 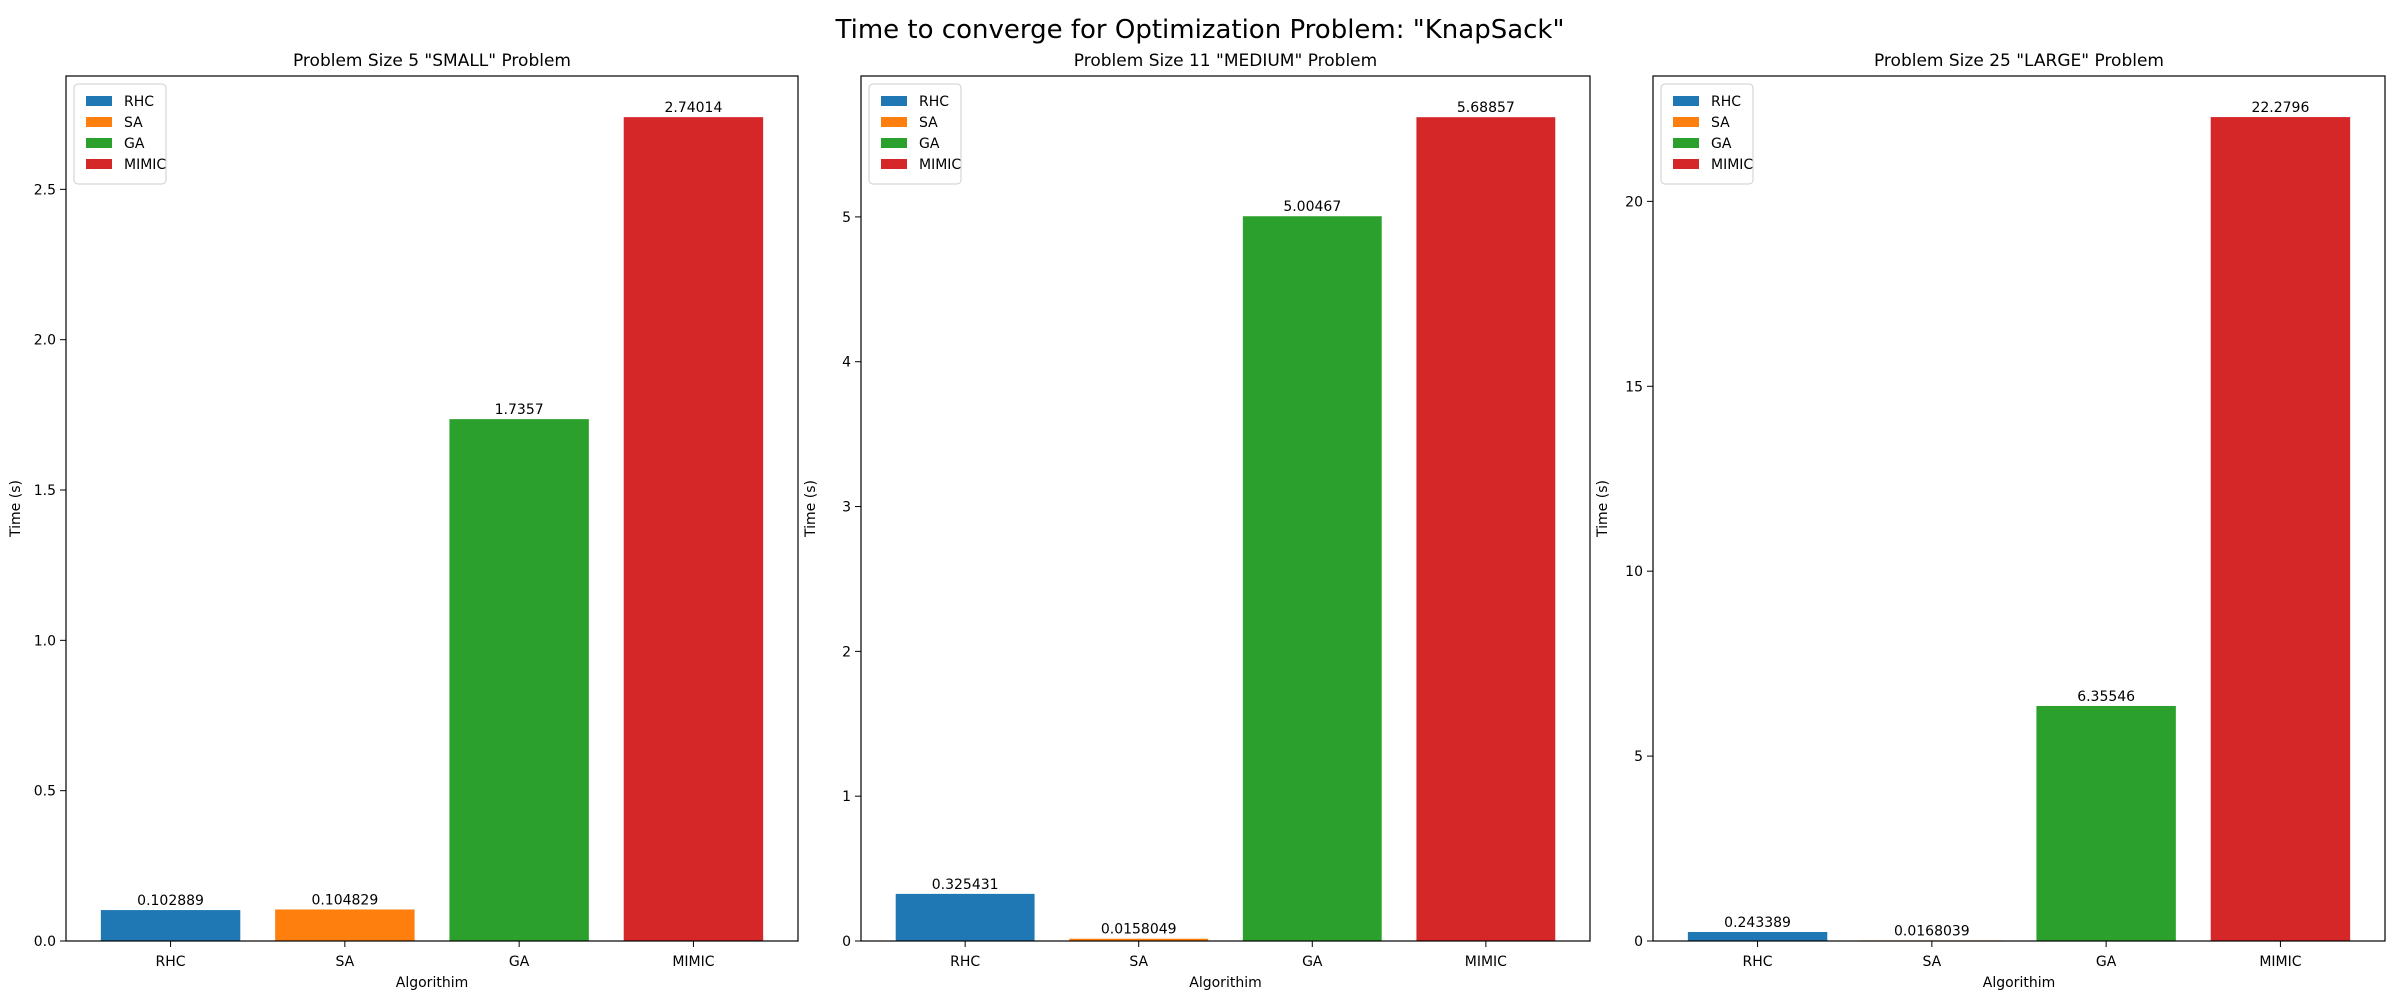 I want to click on y-tick-label: 10, so click(x=1634, y=572).